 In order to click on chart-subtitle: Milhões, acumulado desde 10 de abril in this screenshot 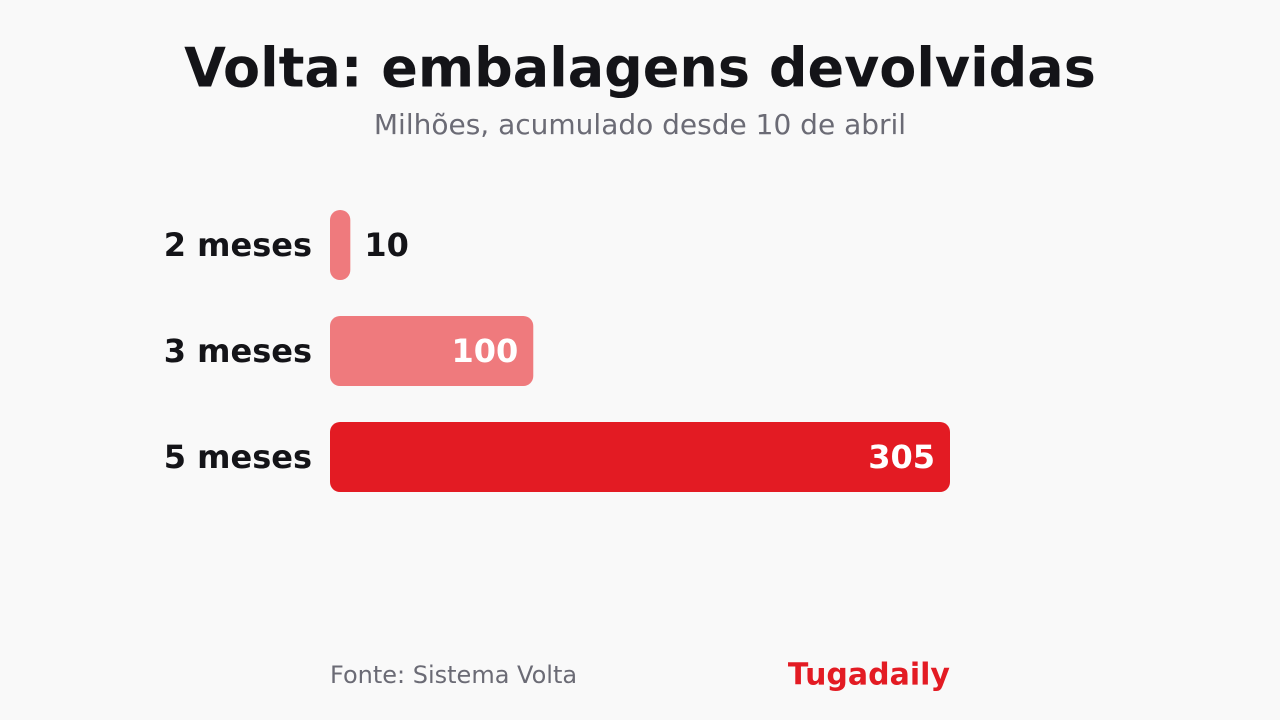, I will do `click(640, 124)`.